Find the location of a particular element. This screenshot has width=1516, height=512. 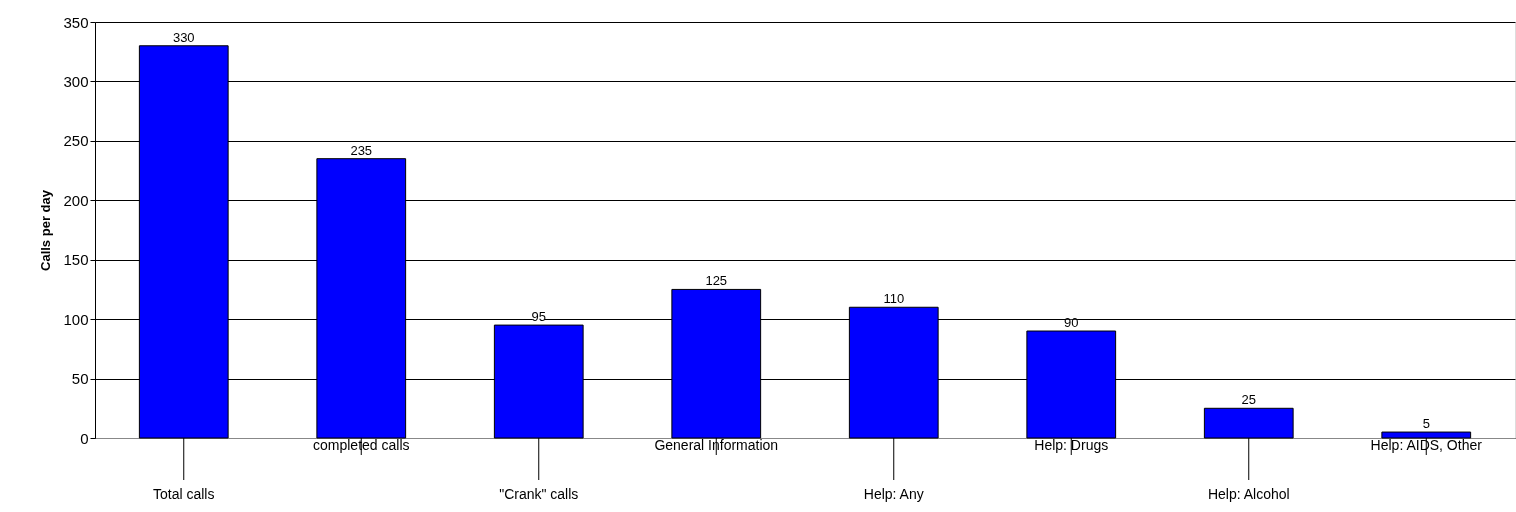

x-tick-label: Help: Alcohol is located at coordinates (1248, 494).